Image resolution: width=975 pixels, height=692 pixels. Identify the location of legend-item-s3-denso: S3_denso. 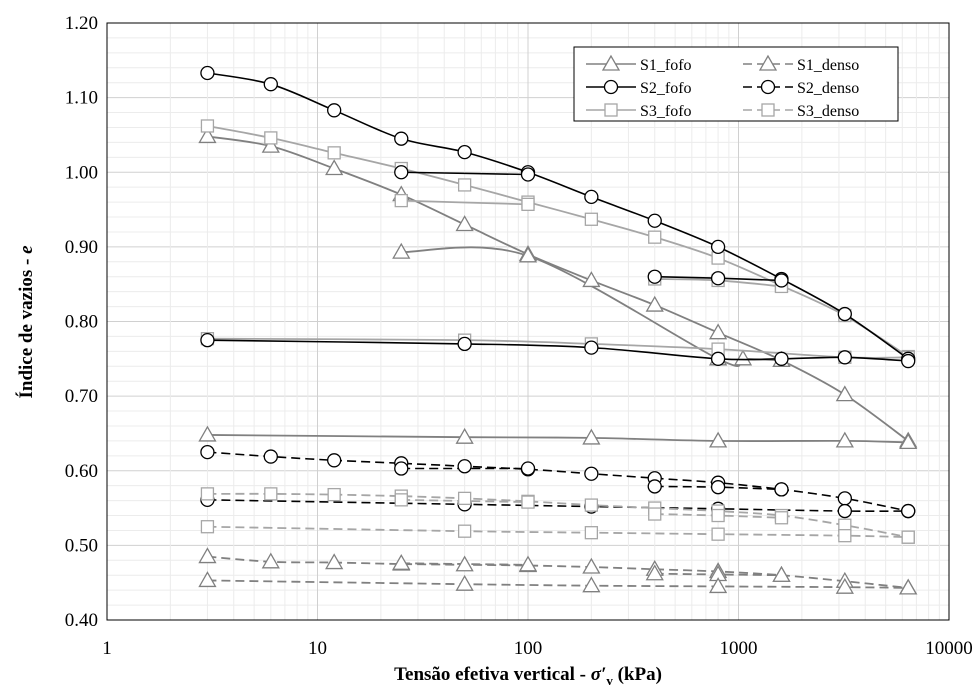
(801, 111).